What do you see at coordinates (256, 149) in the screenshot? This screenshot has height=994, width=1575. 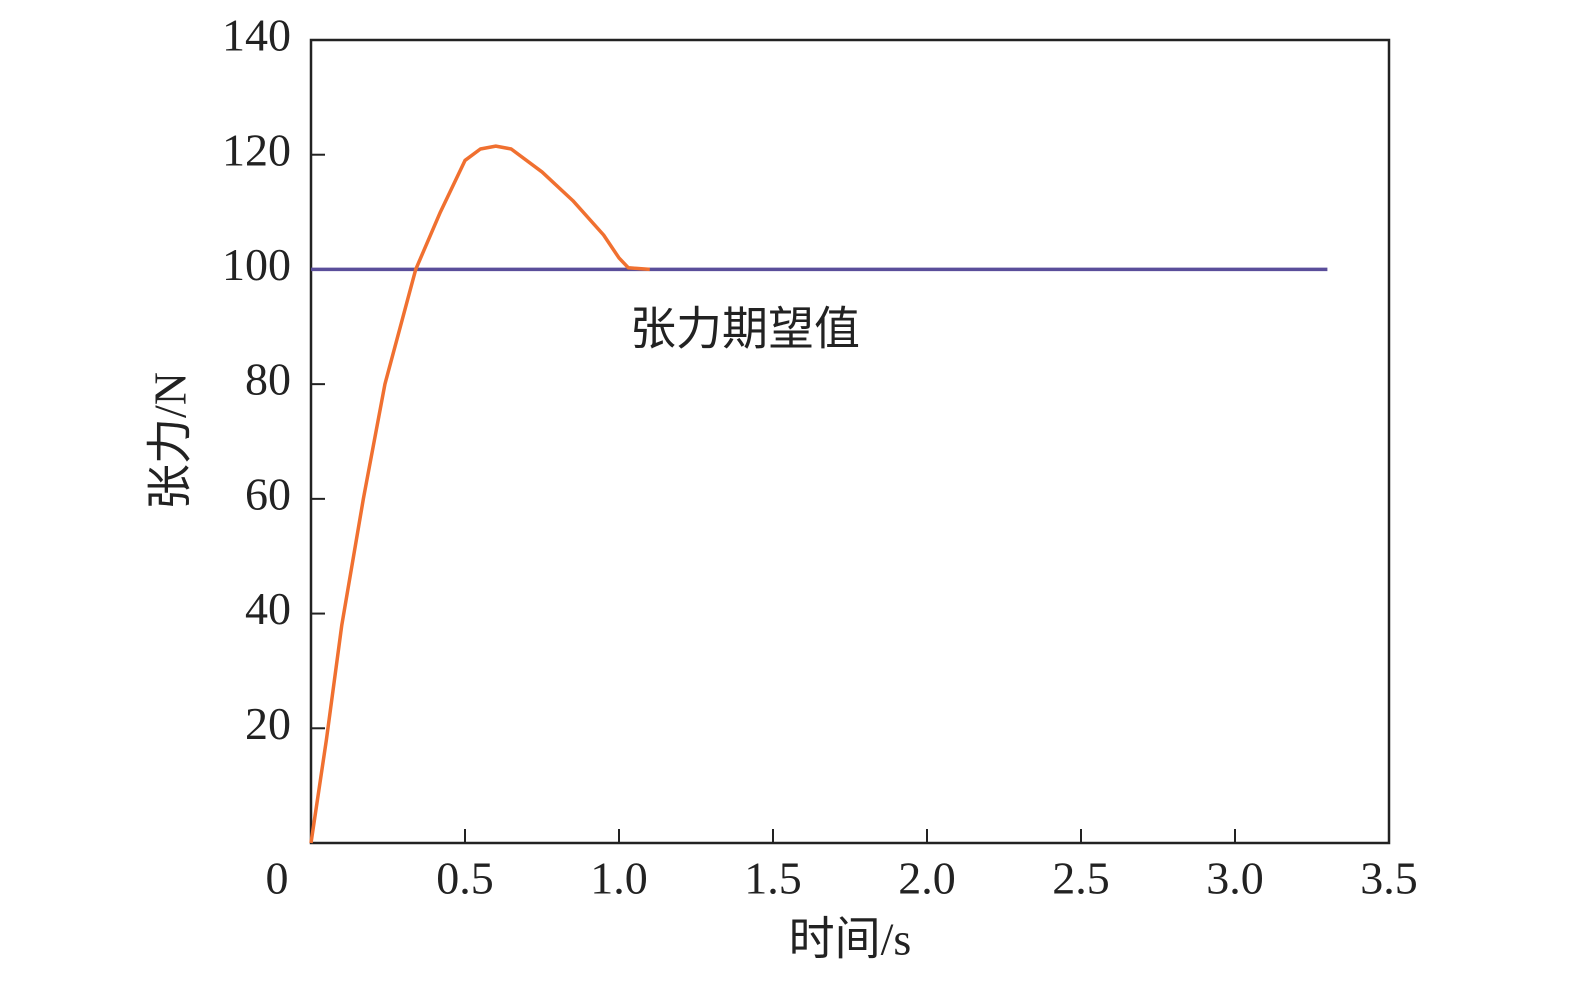 I see `y-tick-label: 120` at bounding box center [256, 149].